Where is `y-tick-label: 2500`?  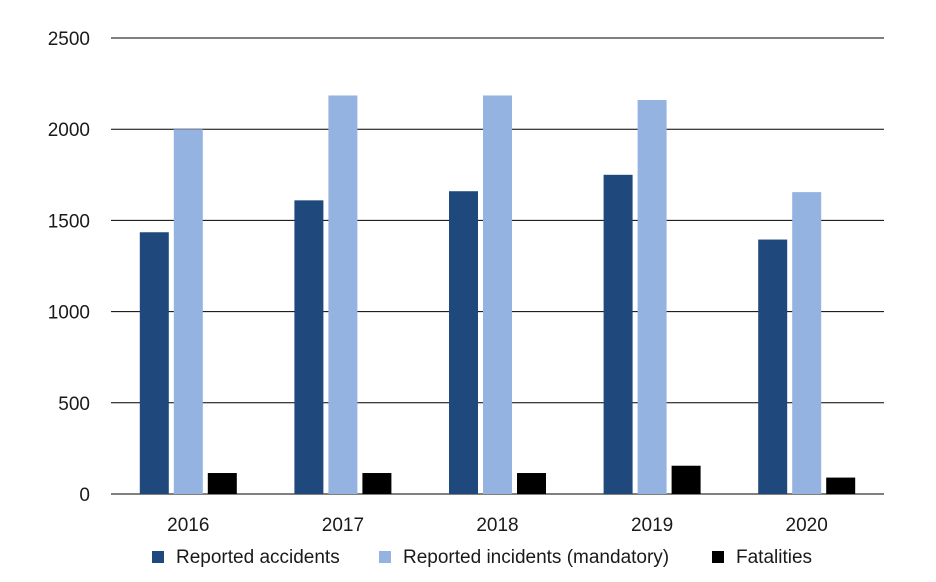
y-tick-label: 2500 is located at coordinates (69, 39).